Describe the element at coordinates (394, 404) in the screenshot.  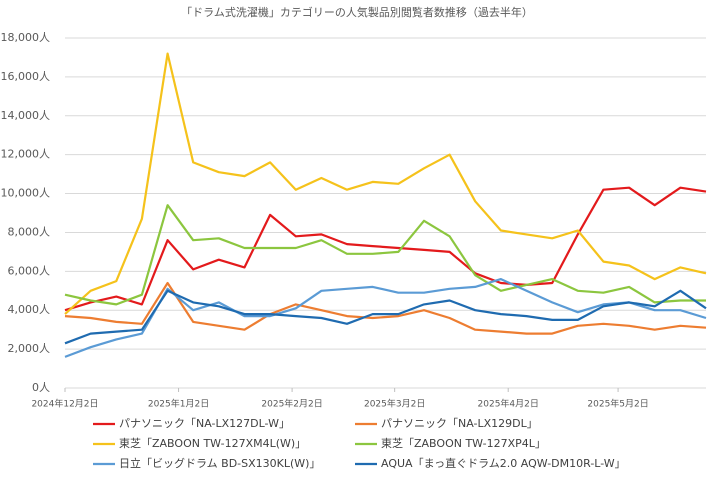
I see `x-tick-label: 2025年3月2日` at that location.